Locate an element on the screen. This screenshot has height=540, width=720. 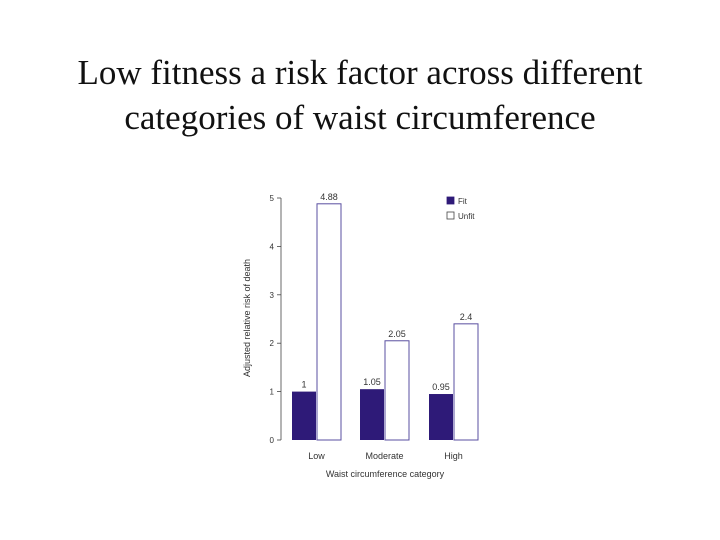
y-axis-label: Adjusted relative risk of death is located at coordinates (247, 318).